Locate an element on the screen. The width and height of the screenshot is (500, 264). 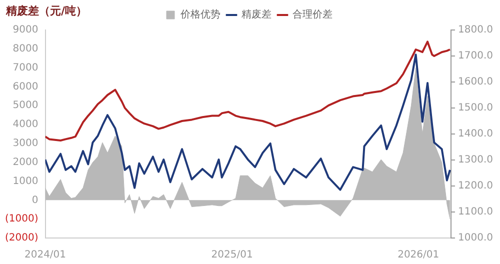
y-tick-label: 0 is located at coordinates (35, 200).